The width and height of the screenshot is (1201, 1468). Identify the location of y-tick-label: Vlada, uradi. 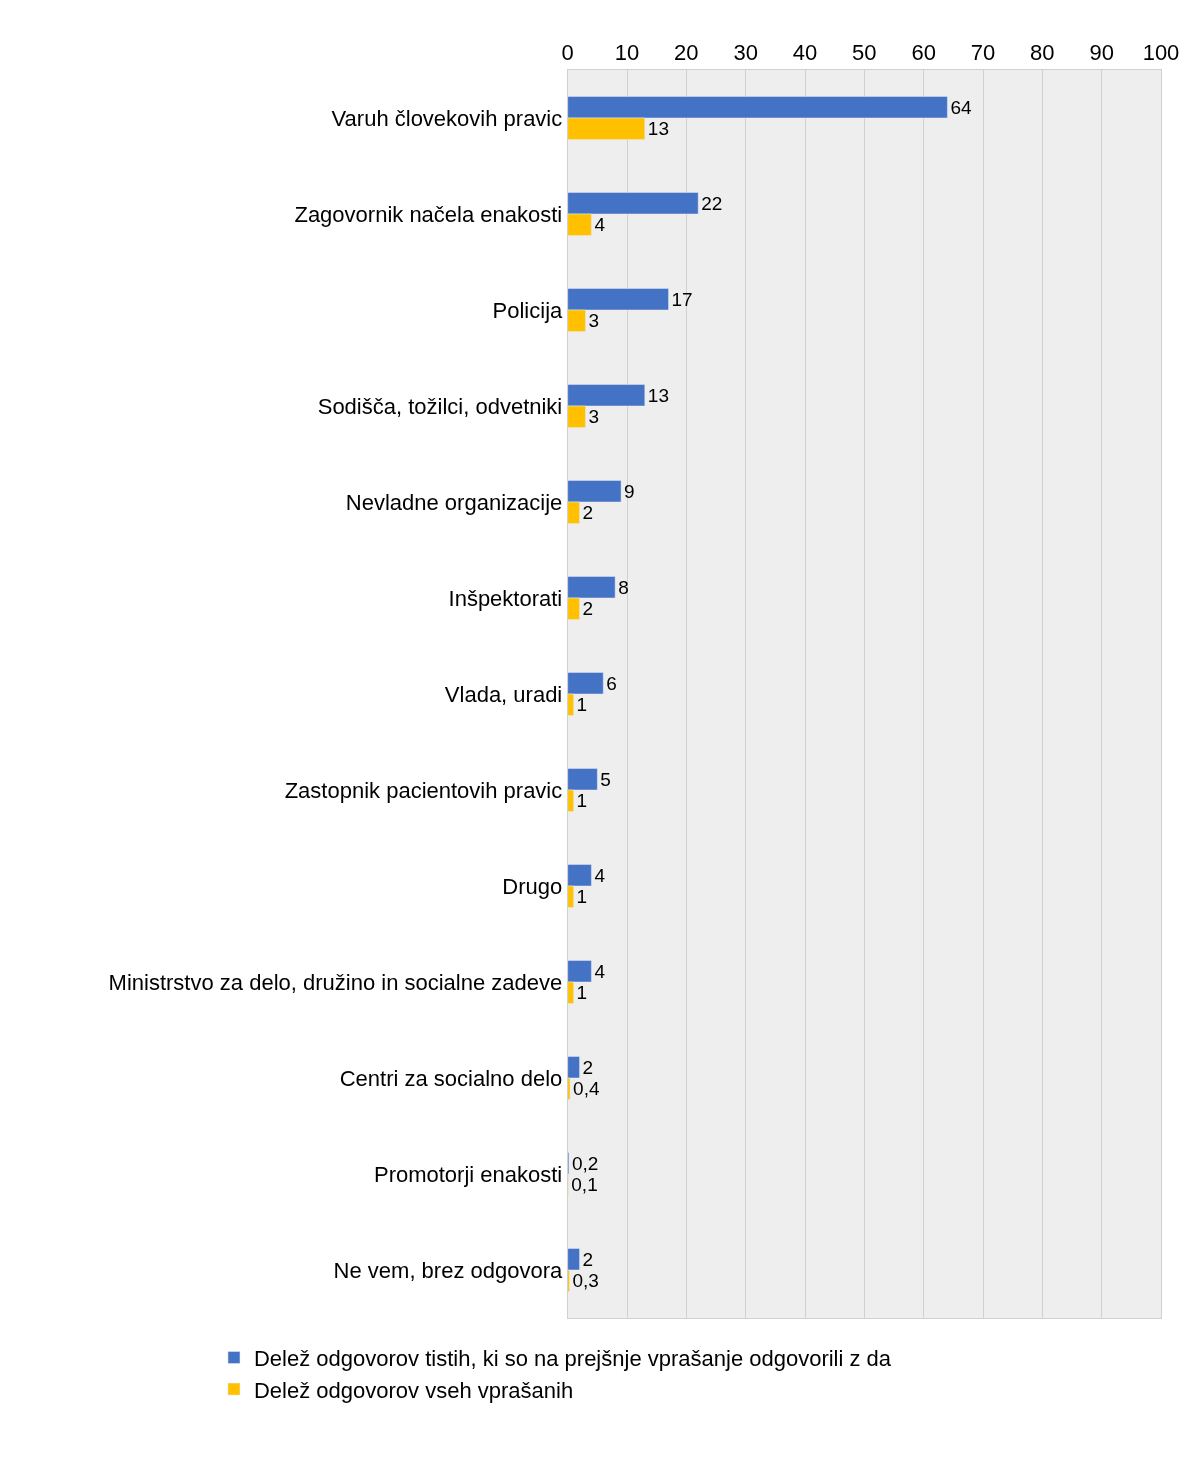
(503, 694).